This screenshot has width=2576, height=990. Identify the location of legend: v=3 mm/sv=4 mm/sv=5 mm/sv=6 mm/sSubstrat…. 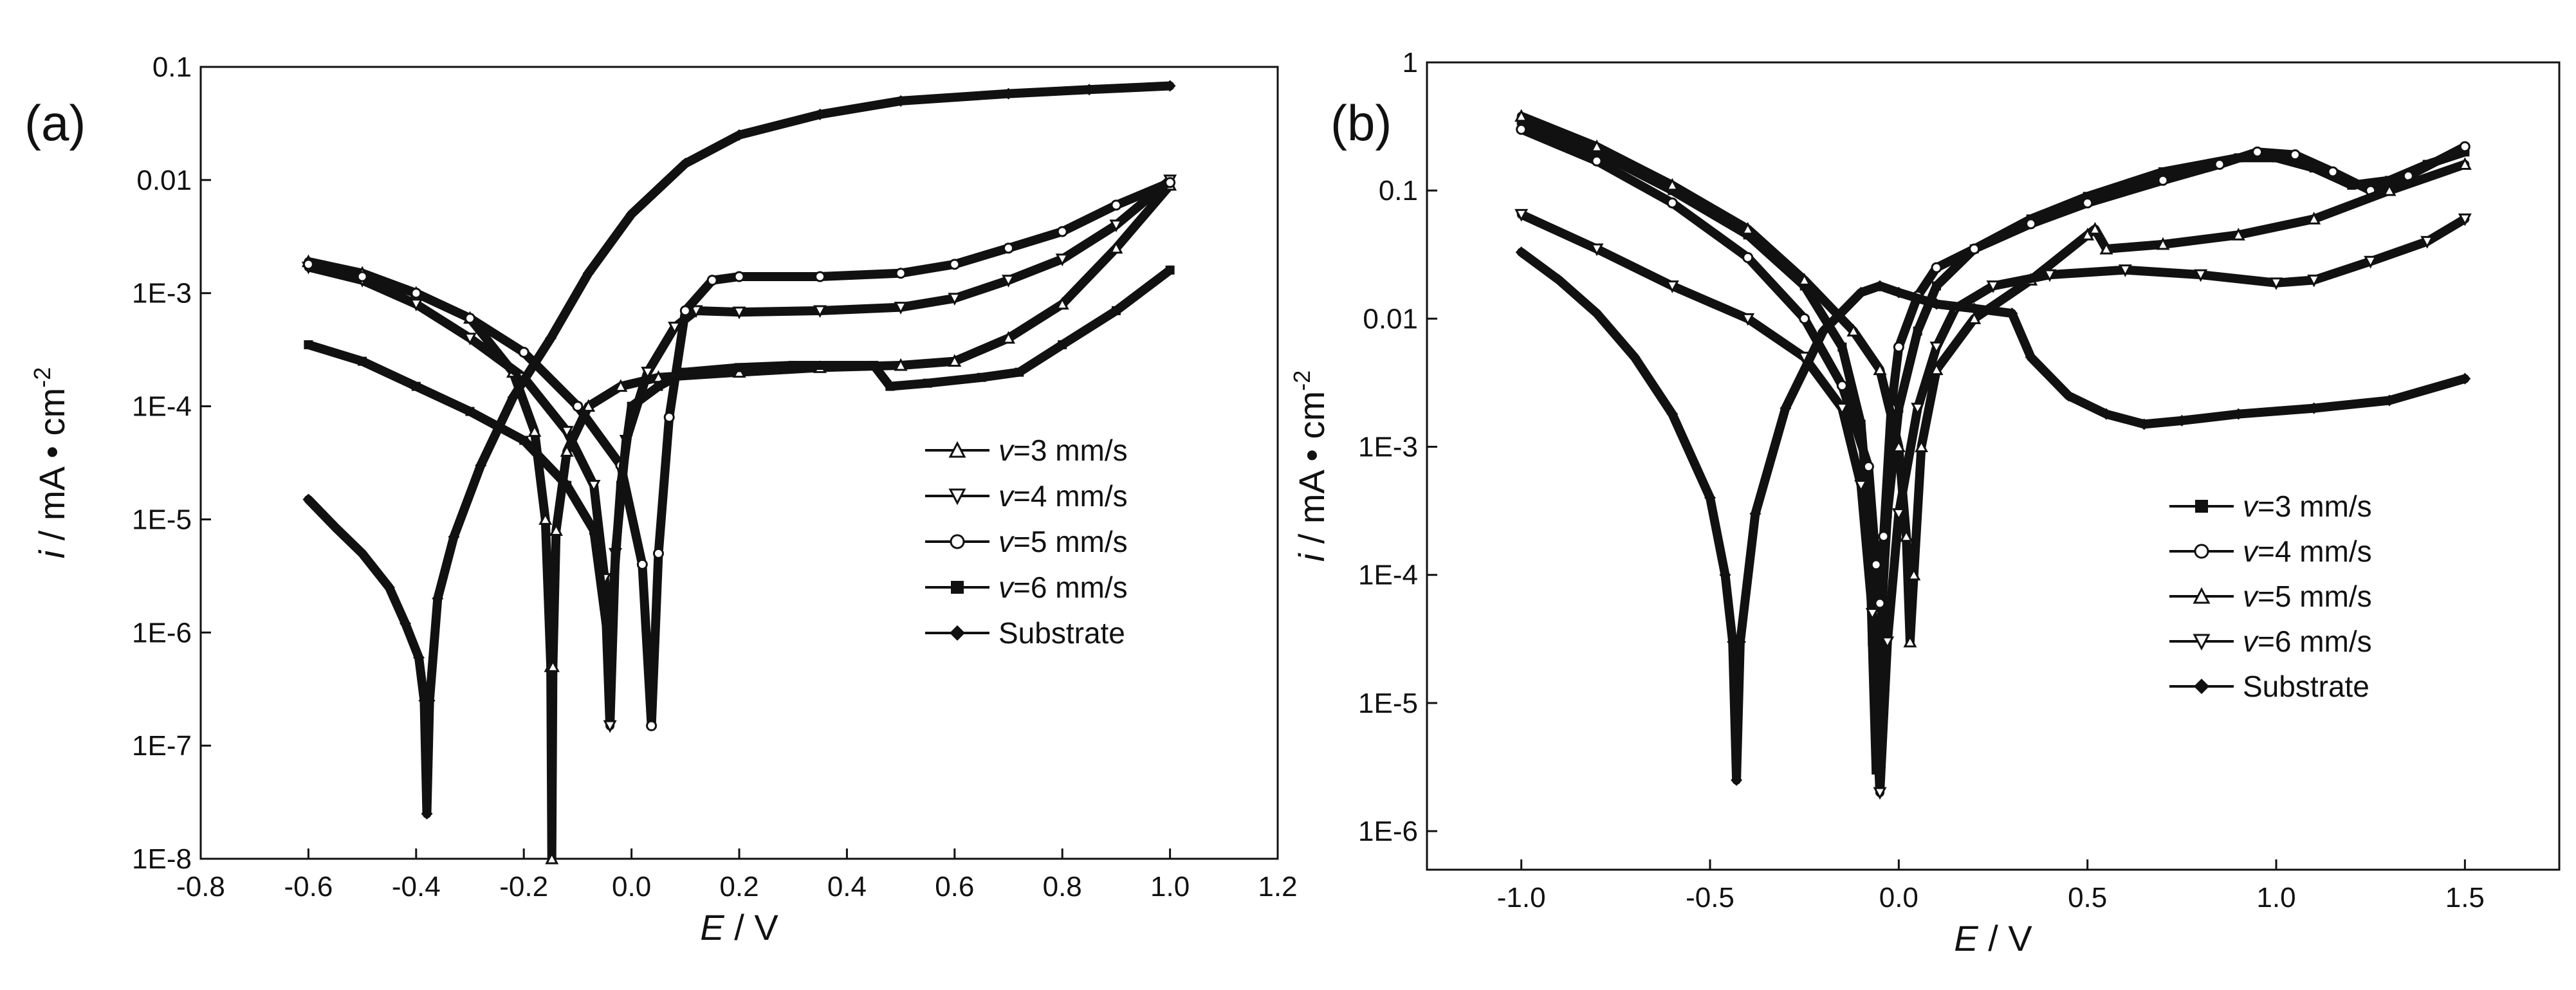
(2270, 596).